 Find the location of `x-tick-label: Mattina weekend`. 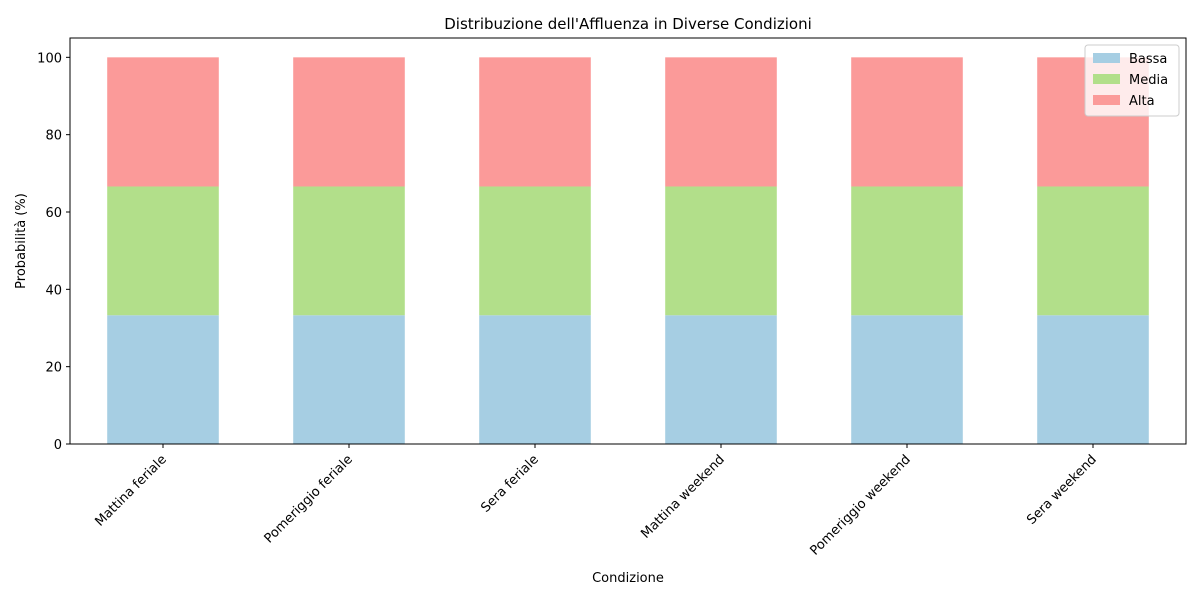

x-tick-label: Mattina weekend is located at coordinates (682, 496).